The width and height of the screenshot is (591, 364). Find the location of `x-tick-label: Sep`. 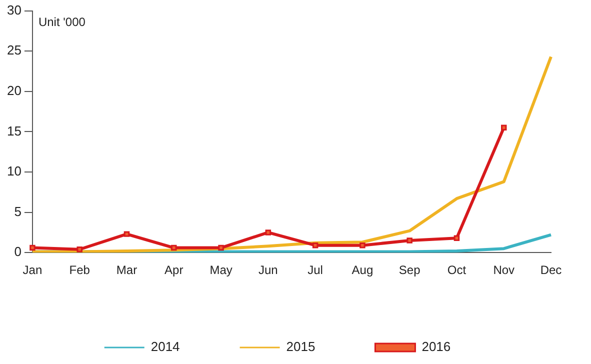

x-tick-label: Sep is located at coordinates (409, 270).